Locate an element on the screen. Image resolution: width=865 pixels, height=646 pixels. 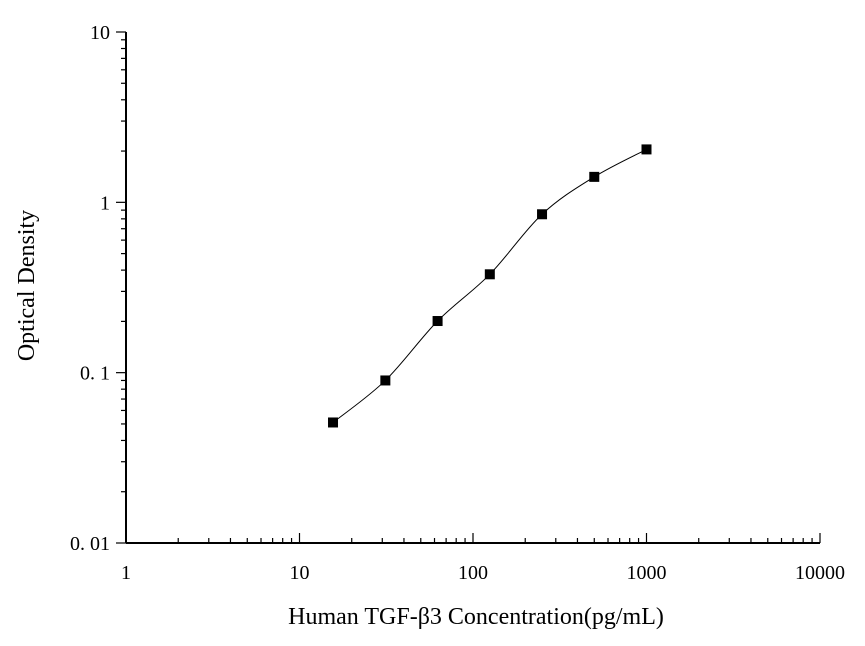
x-tick-label: 10000 is located at coordinates (820, 573).